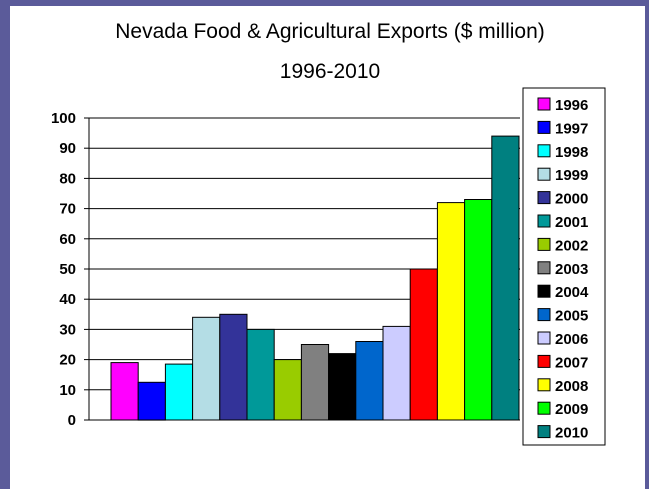 This screenshot has width=649, height=489. What do you see at coordinates (544, 244) in the screenshot?
I see `legend-swatch-2002` at bounding box center [544, 244].